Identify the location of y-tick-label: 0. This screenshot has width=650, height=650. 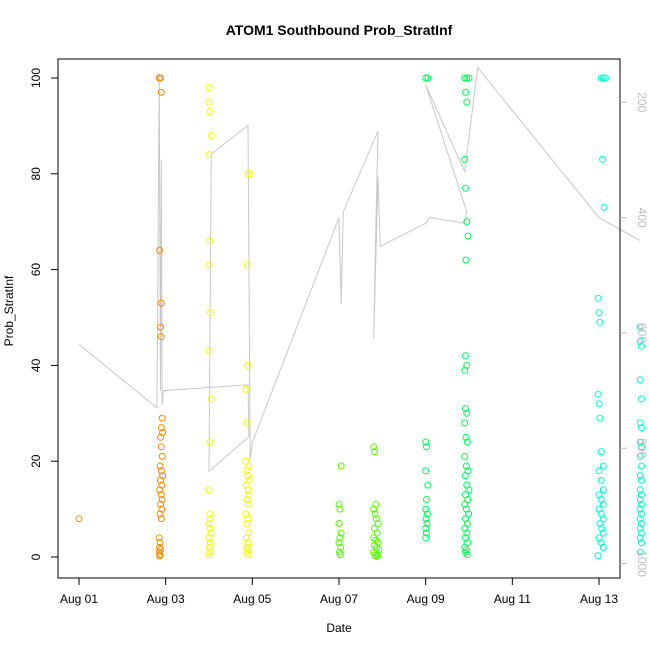
(36, 556).